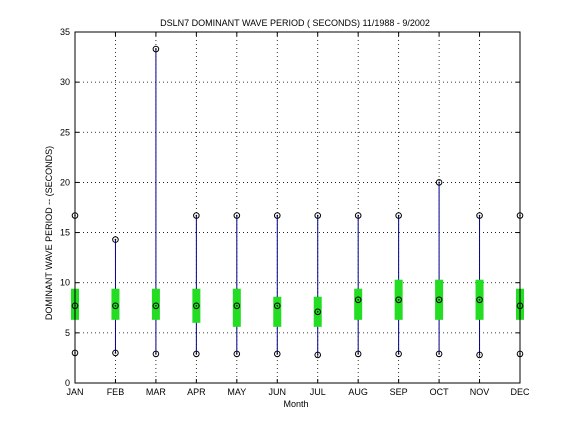 The width and height of the screenshot is (576, 432). Describe the element at coordinates (236, 392) in the screenshot. I see `x-tick-label: MAY` at that location.